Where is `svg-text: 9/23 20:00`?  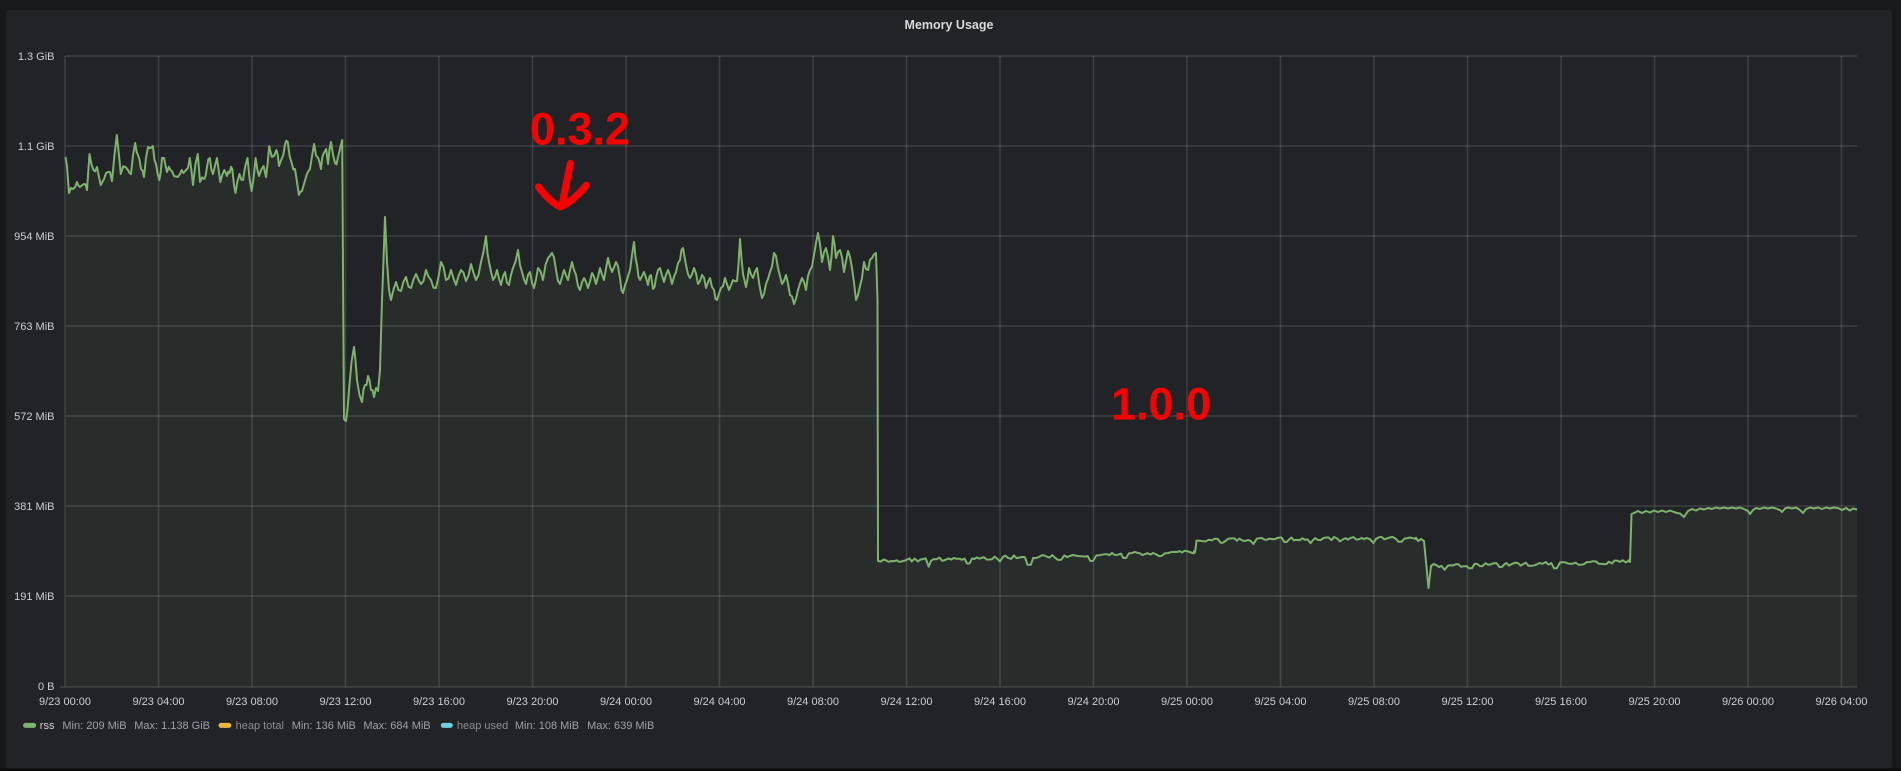
svg-text: 9/23 20:00 is located at coordinates (533, 702).